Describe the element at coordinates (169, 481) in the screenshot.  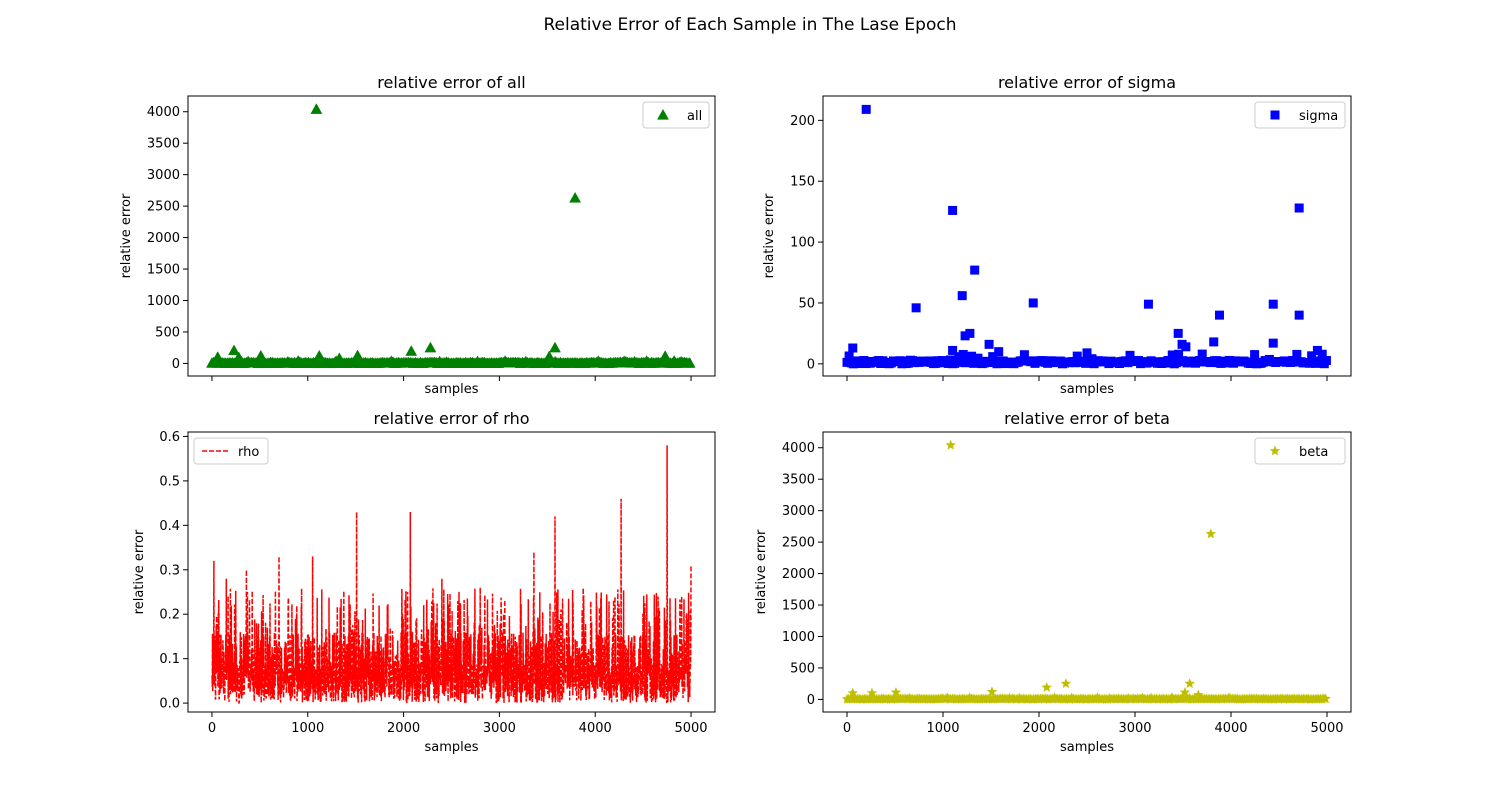
I see `y-tick-label: 0.5` at that location.